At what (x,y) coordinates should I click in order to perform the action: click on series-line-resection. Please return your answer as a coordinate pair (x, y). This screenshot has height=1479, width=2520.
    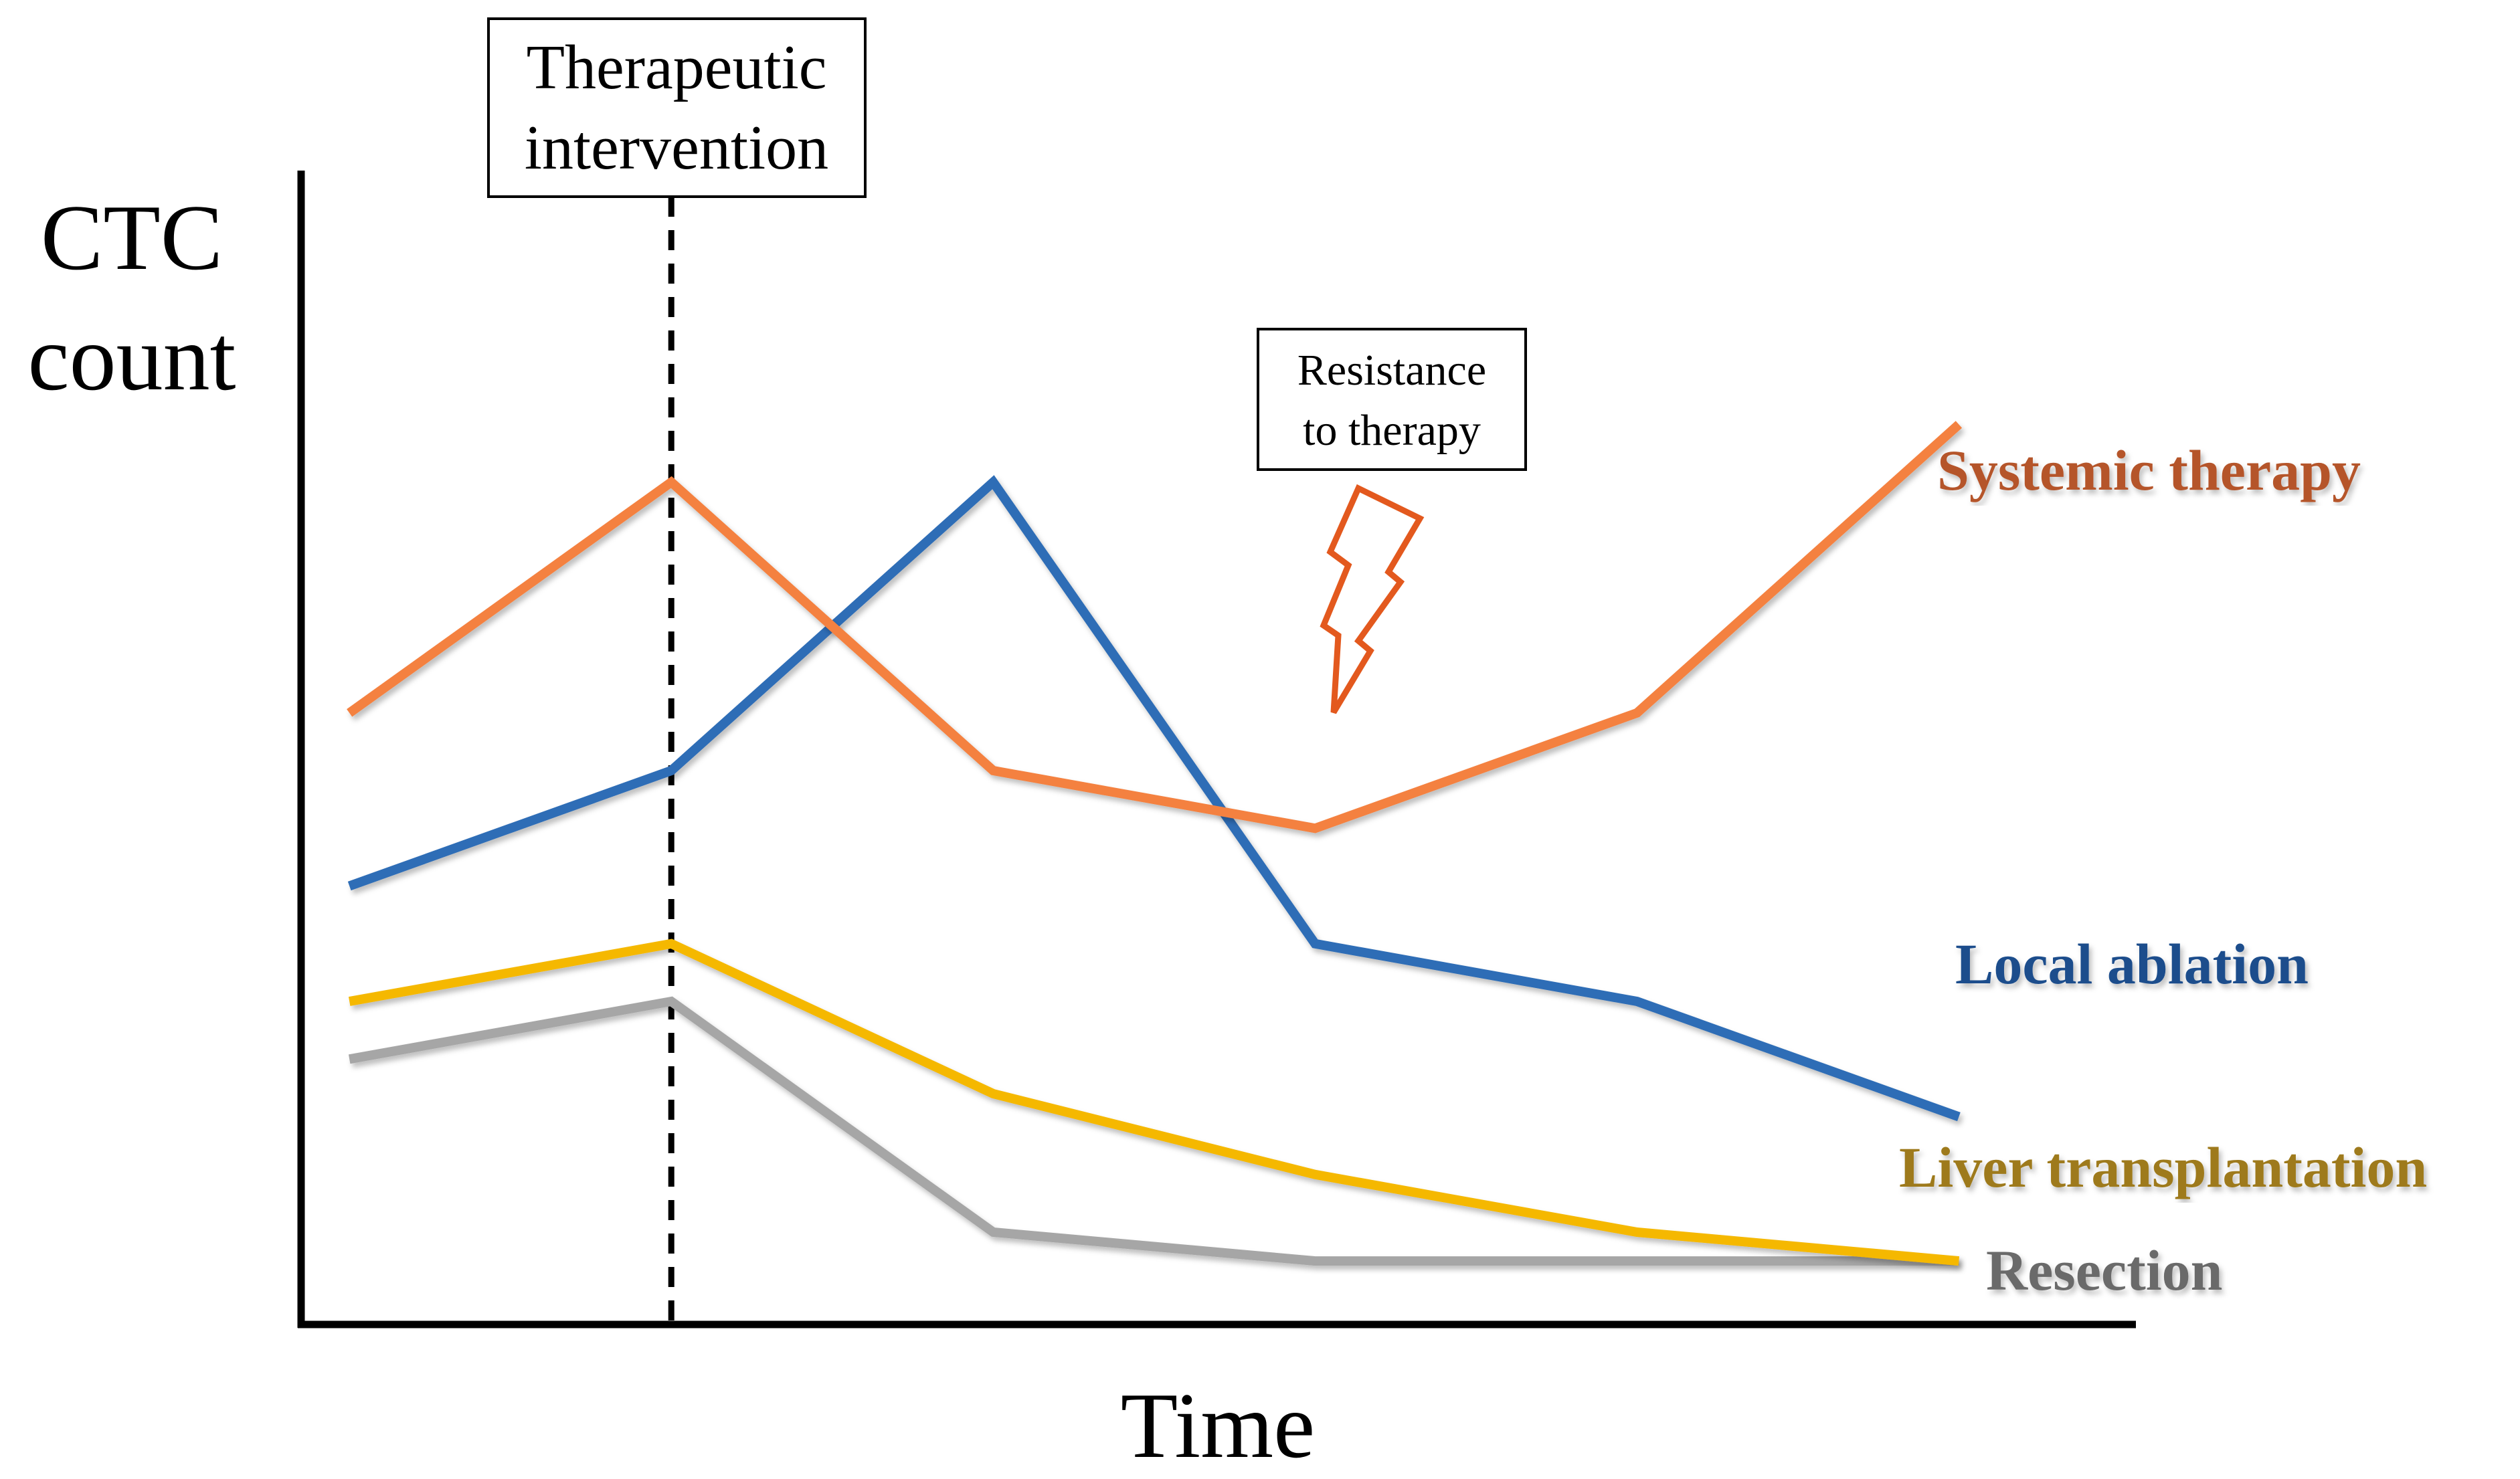
    Looking at the image, I should click on (1153, 1131).